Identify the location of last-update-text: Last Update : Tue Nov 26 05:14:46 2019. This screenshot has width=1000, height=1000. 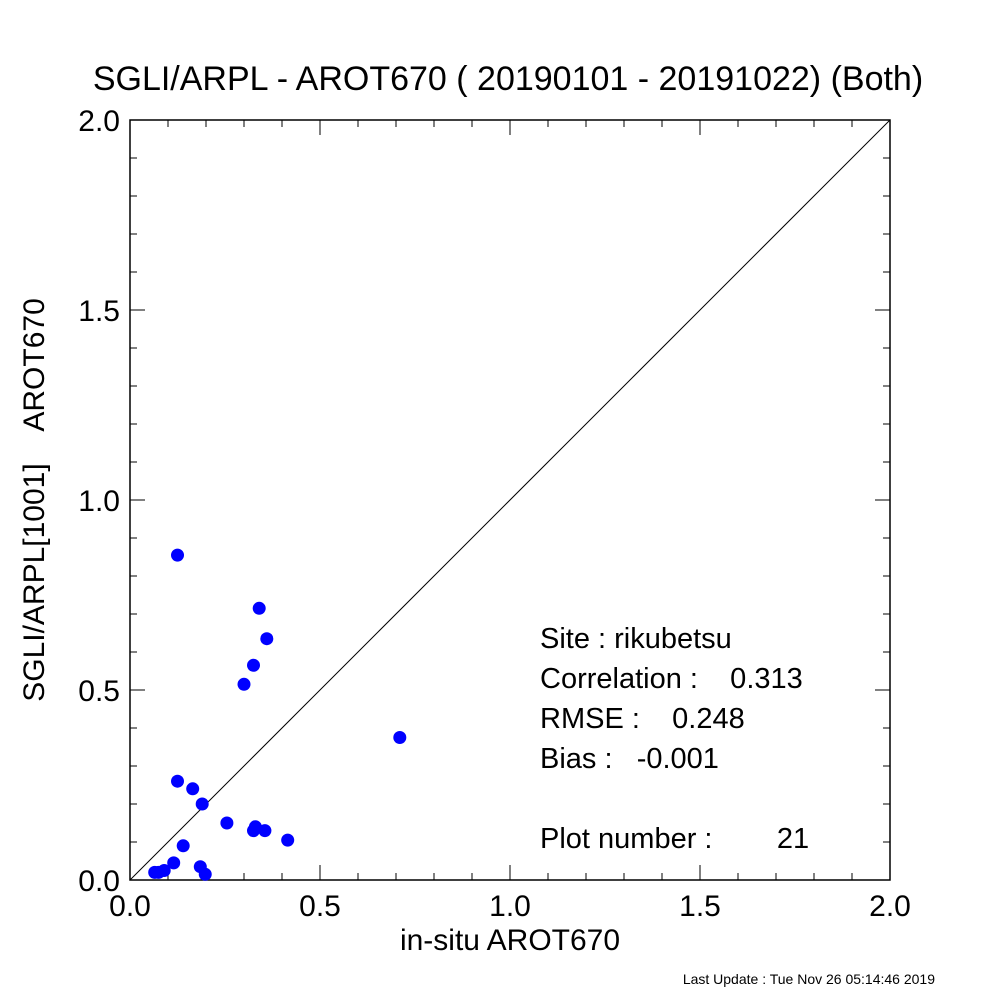
(809, 979).